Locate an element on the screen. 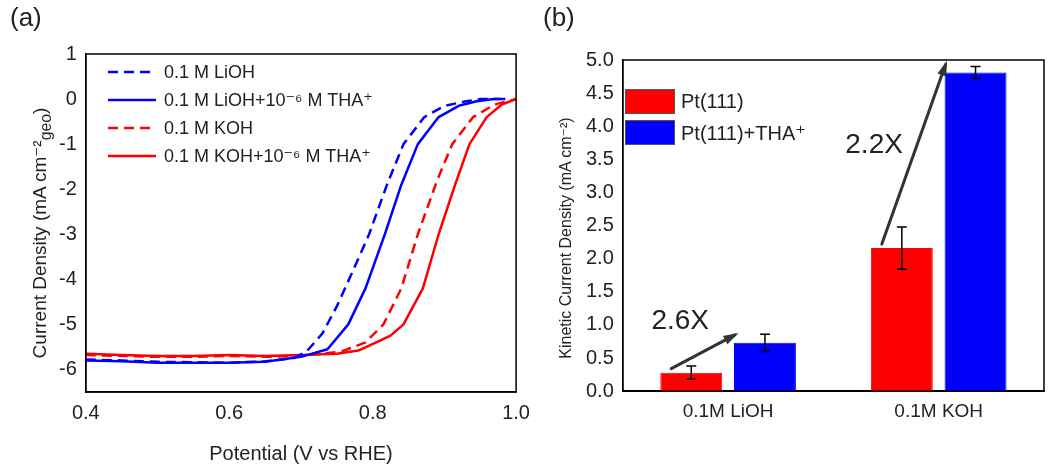 The image size is (1054, 470). y-tick-label: 3.0 is located at coordinates (599, 191).